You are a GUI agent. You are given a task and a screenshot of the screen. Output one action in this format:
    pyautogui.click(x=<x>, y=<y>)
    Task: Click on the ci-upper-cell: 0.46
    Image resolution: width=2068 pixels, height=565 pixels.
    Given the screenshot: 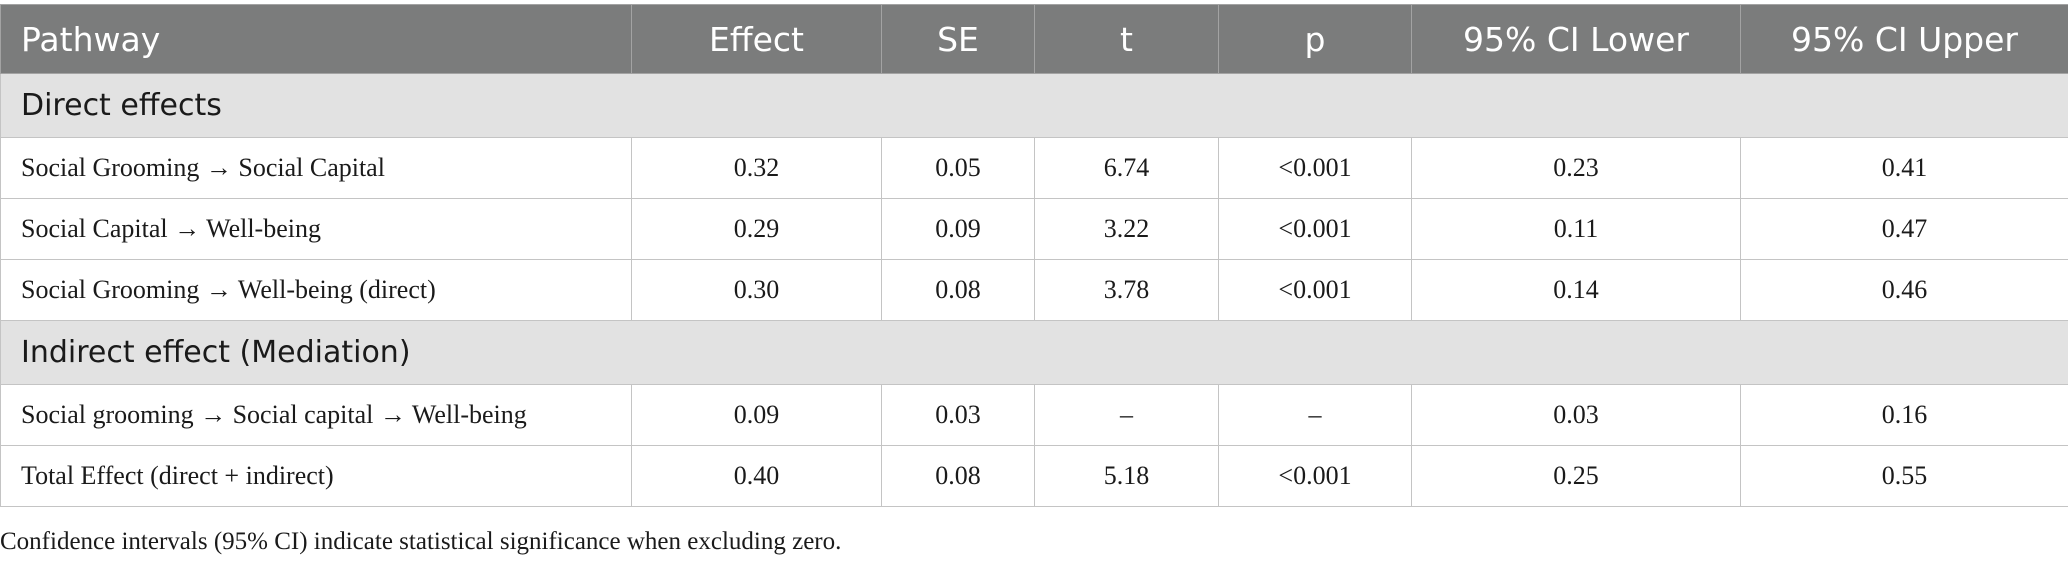 What is the action you would take?
    pyautogui.click(x=1904, y=290)
    